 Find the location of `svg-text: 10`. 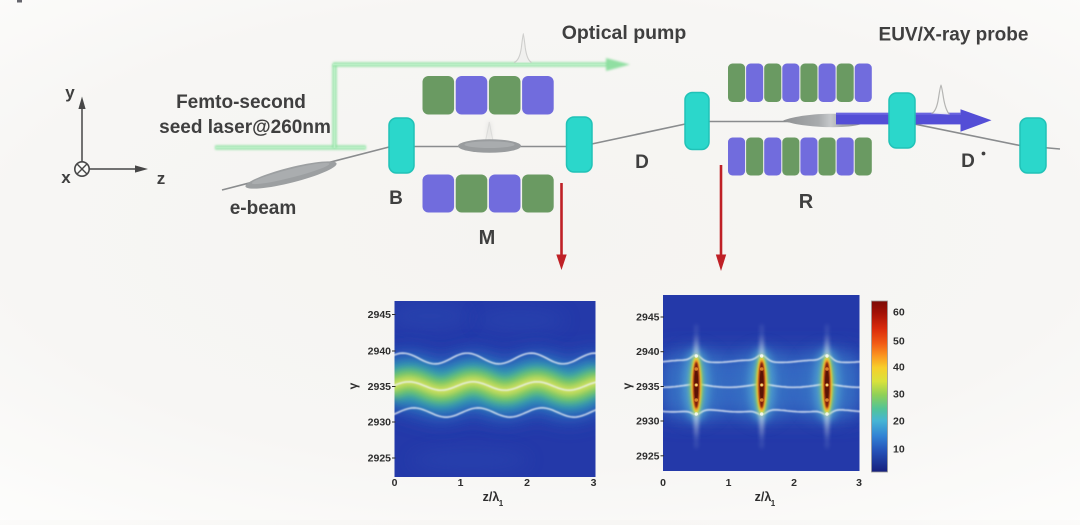

svg-text: 10 is located at coordinates (899, 450).